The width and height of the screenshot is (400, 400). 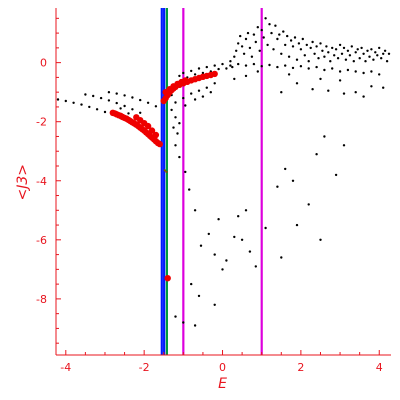 What do you see at coordinates (222, 367) in the screenshot?
I see `x-tick-label: 0` at bounding box center [222, 367].